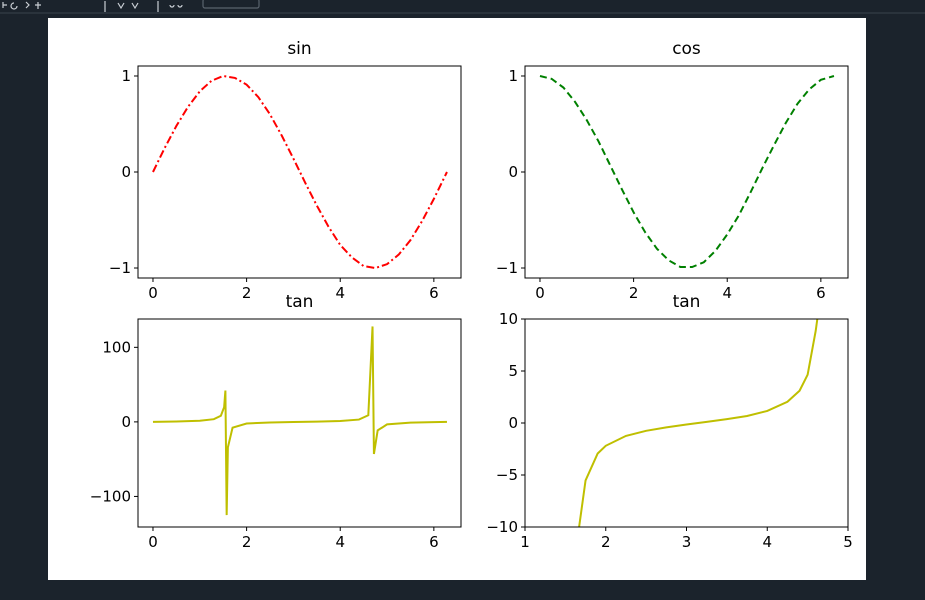 This screenshot has height=600, width=925. I want to click on toolbar, so click(462, 6).